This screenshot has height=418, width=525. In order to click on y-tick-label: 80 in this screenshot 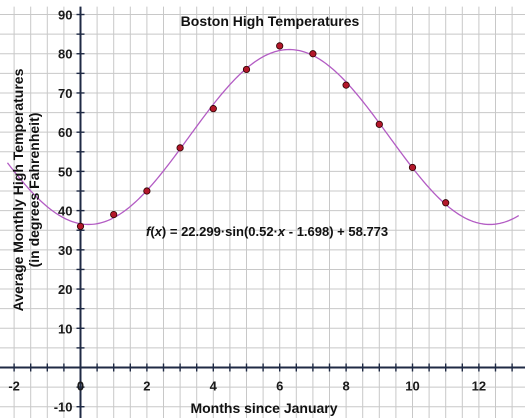, I will do `click(65, 54)`.